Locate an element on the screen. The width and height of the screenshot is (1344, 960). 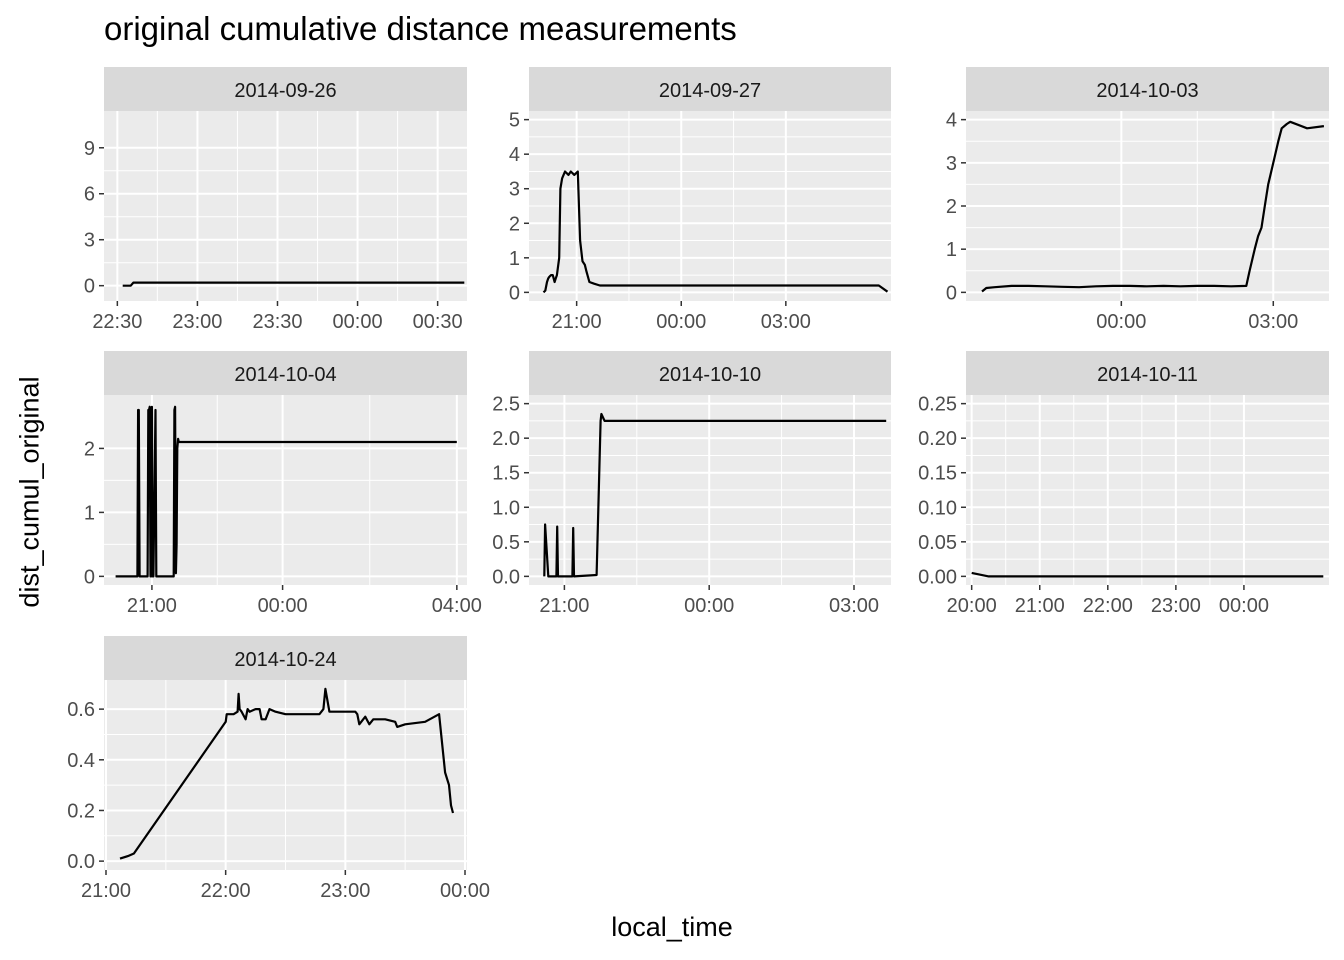
x-tick-label: 22:30 is located at coordinates (117, 322).